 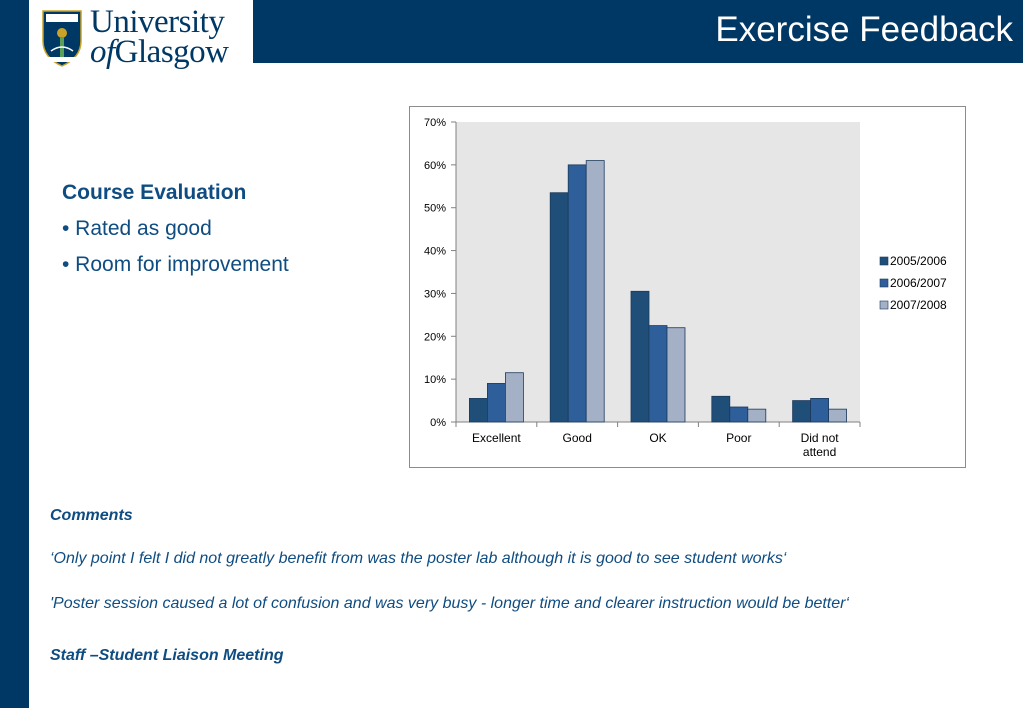 What do you see at coordinates (738, 438) in the screenshot?
I see `x-category-label: Poor` at bounding box center [738, 438].